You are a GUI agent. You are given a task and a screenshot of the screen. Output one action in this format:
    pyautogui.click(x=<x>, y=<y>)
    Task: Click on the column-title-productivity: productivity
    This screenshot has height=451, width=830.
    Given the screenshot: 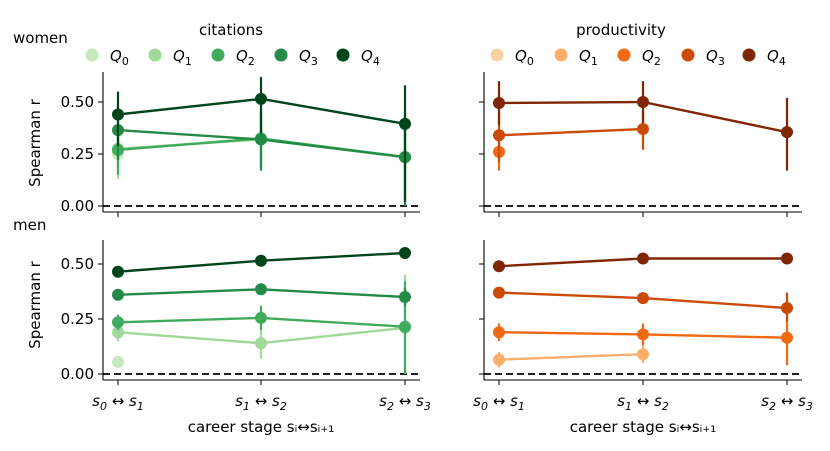 What is the action you would take?
    pyautogui.click(x=621, y=30)
    